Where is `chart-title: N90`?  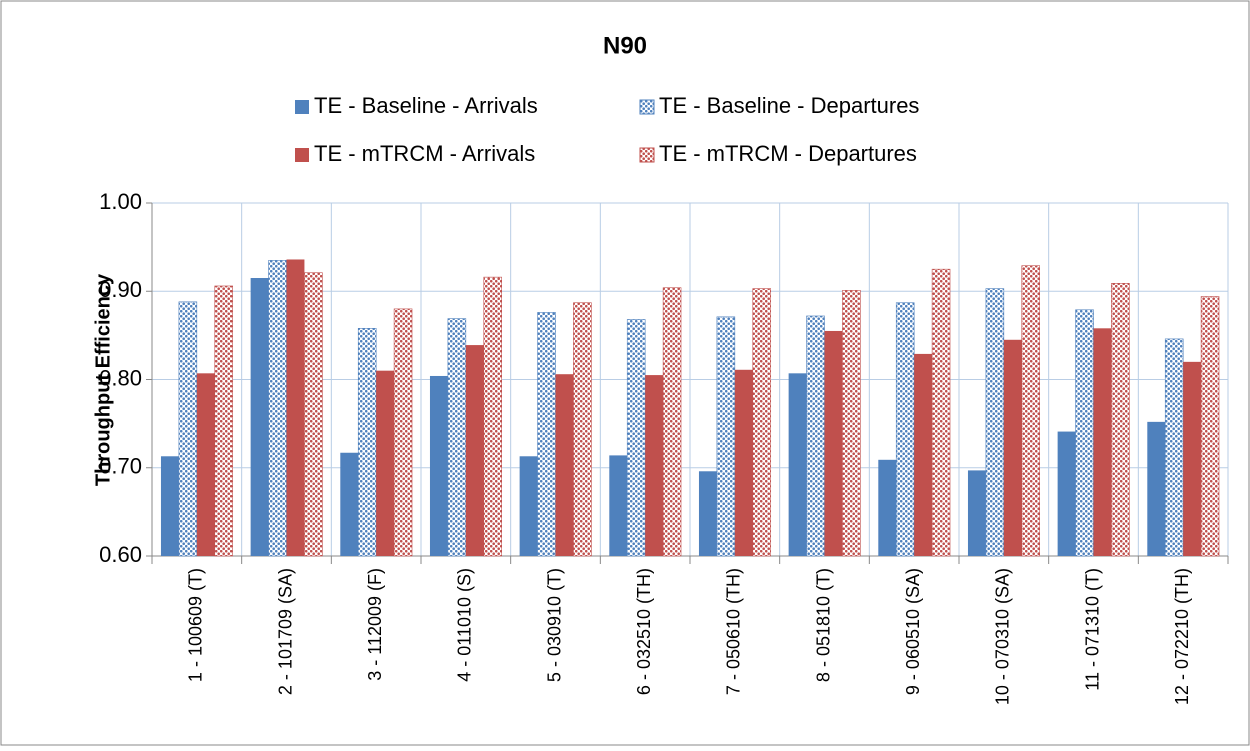
chart-title: N90 is located at coordinates (625, 45).